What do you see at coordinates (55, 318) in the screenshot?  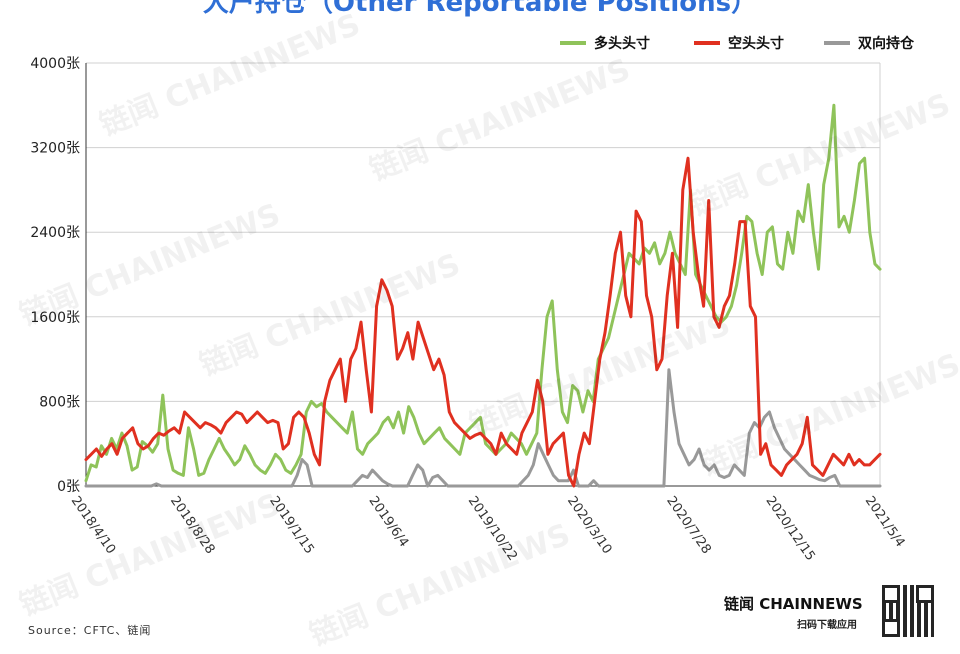 I see `y-tick-label: 1600张` at bounding box center [55, 318].